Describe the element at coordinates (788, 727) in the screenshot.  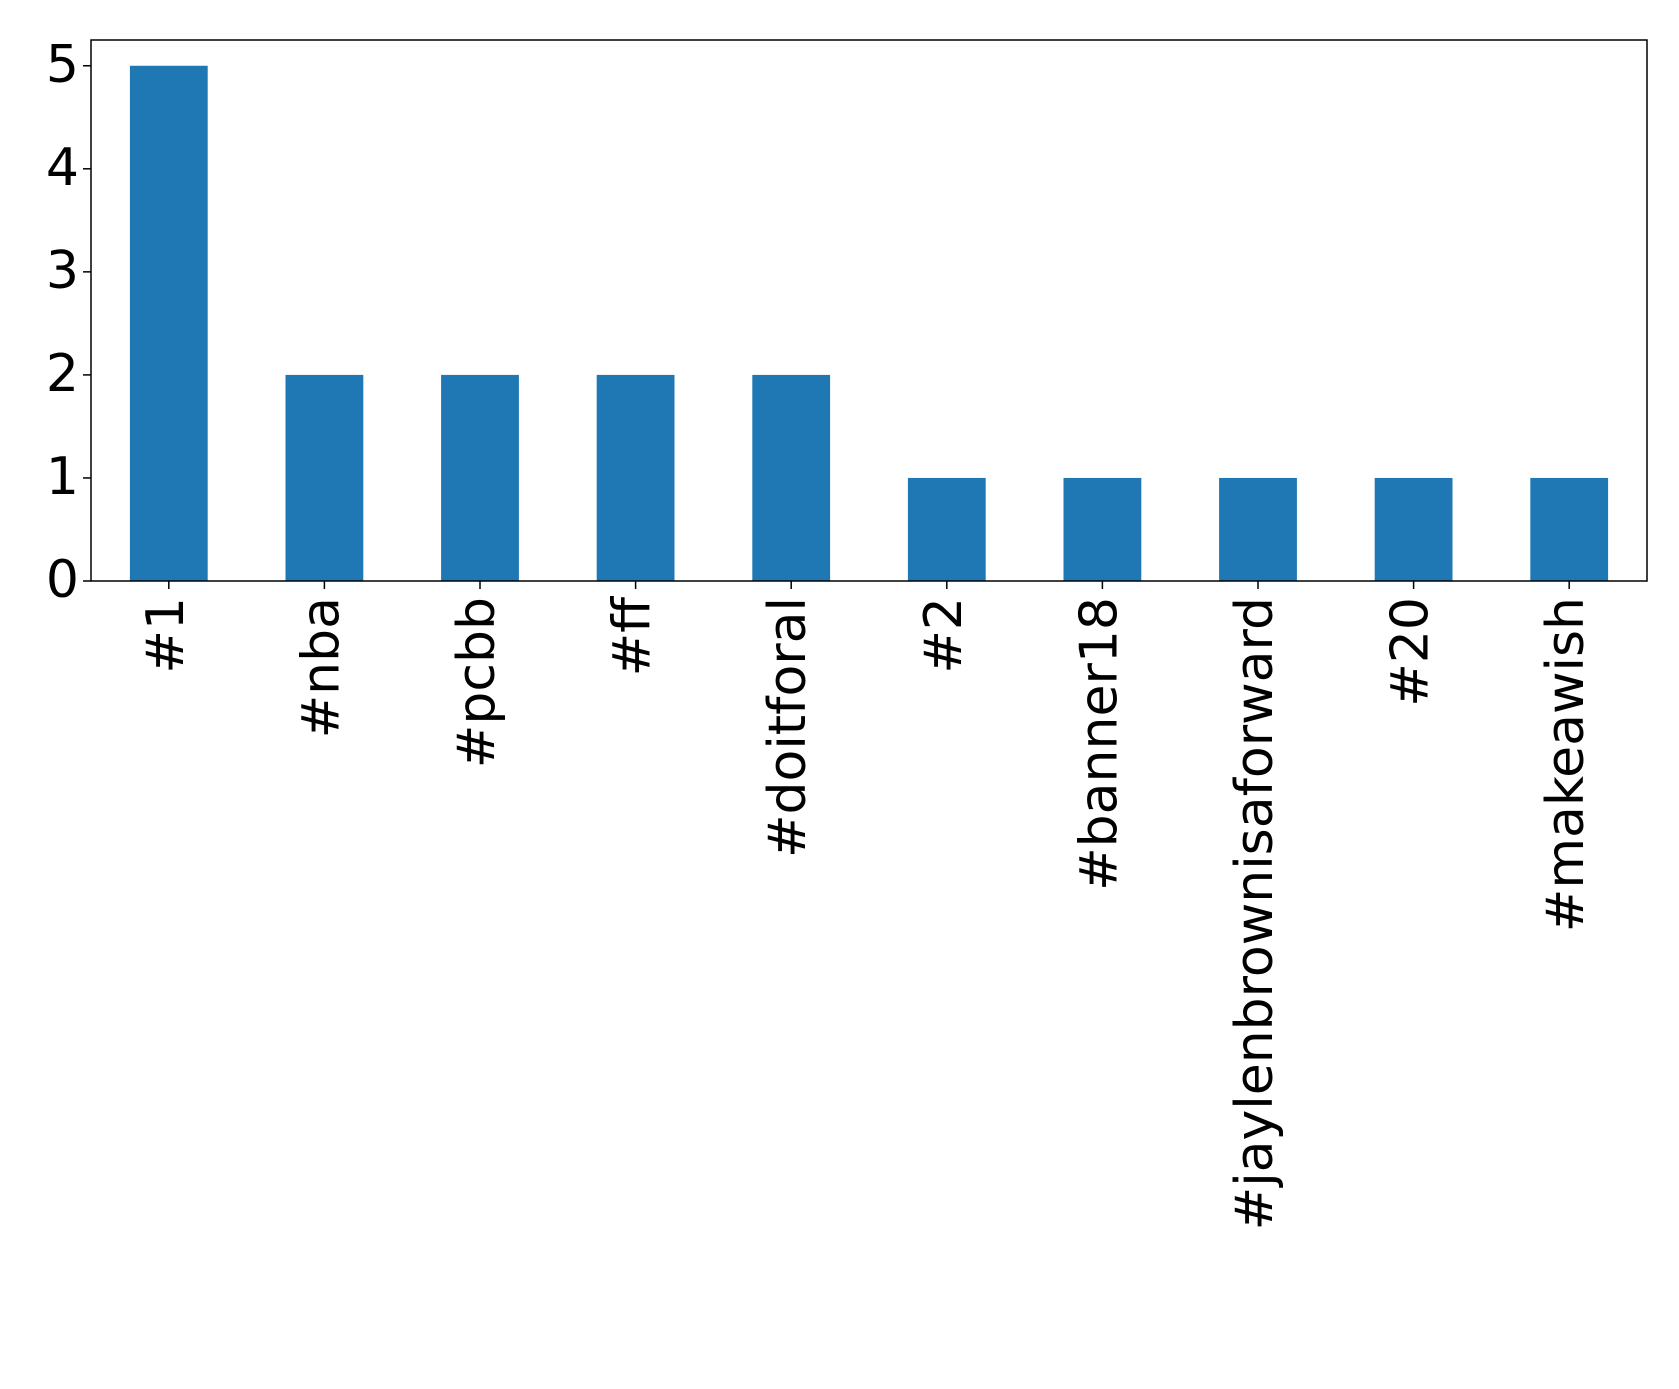
I see `x-tick-label: #doitforal` at that location.